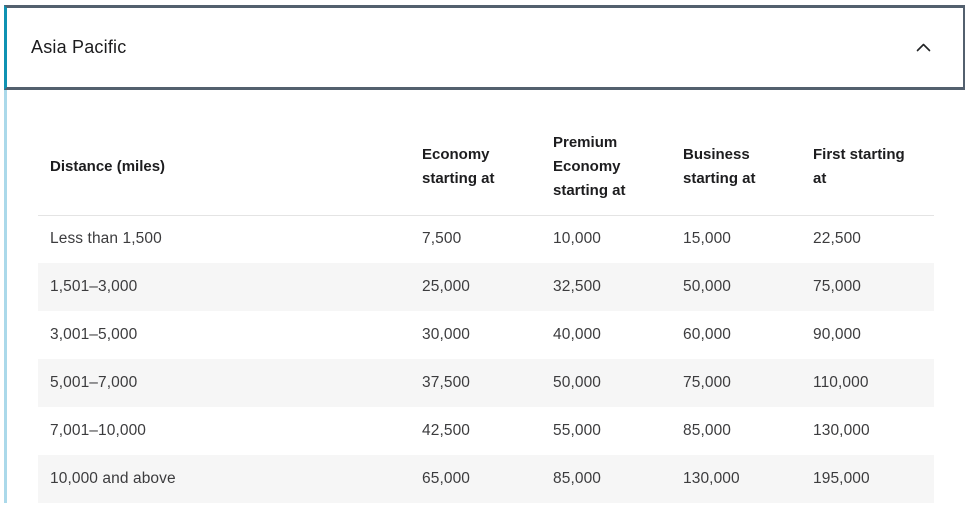  Describe the element at coordinates (736, 287) in the screenshot. I see `cell-business: 50,000` at that location.